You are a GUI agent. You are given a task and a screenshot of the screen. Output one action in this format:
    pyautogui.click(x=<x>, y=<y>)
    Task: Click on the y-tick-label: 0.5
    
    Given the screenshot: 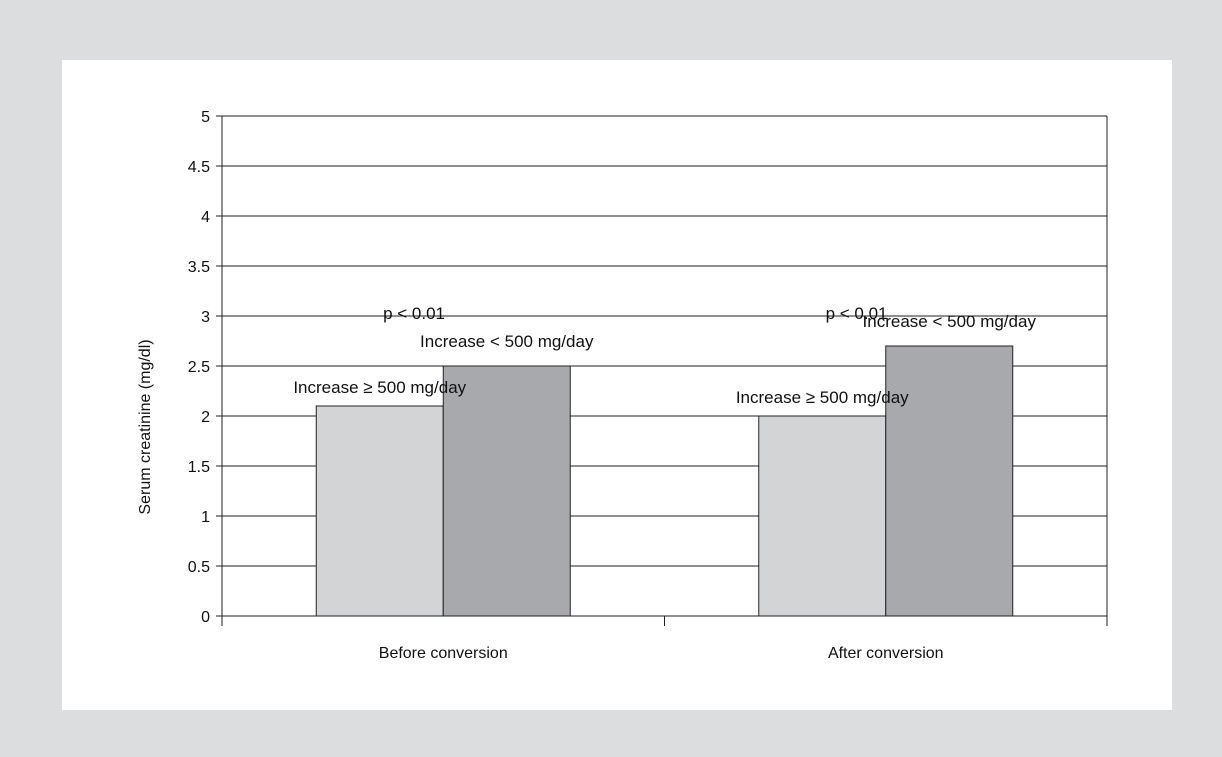 What is the action you would take?
    pyautogui.click(x=199, y=567)
    